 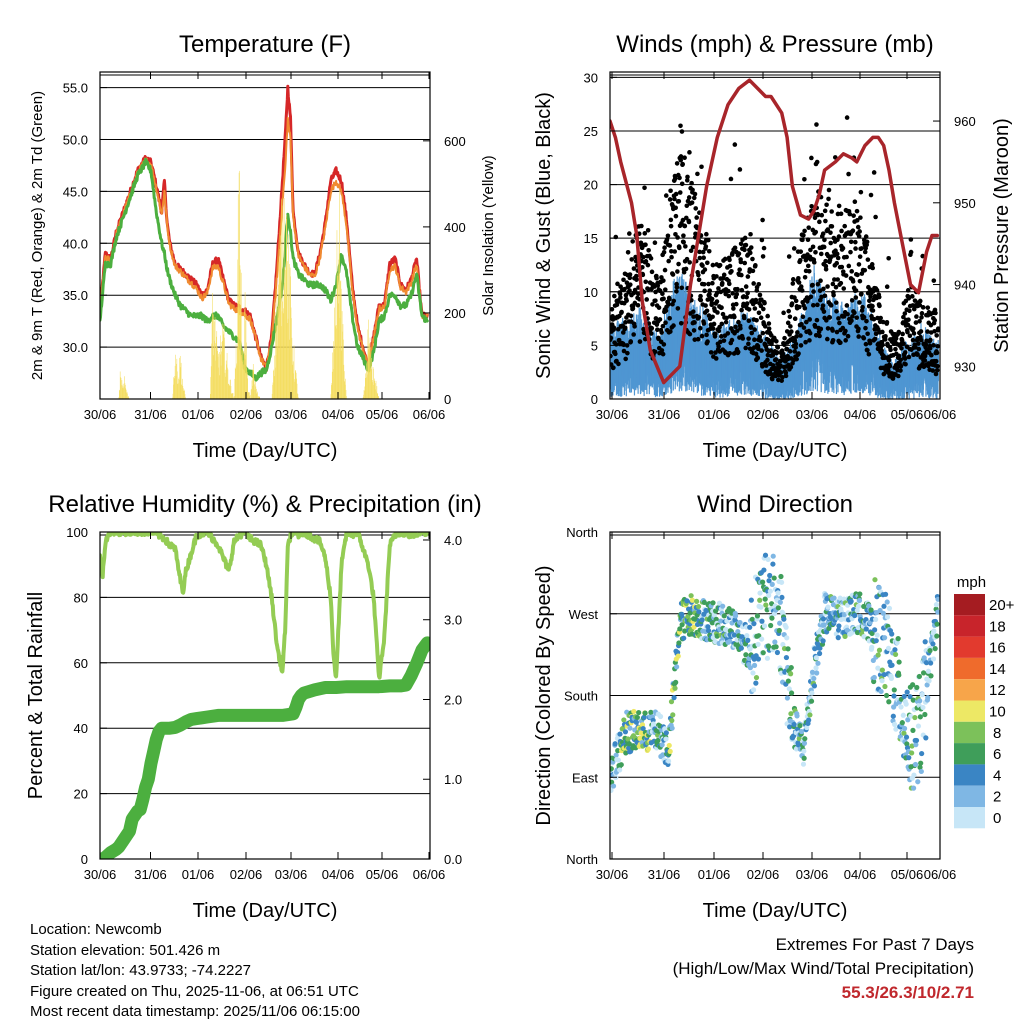 What do you see at coordinates (907, 414) in the screenshot?
I see `x-tick-label: 05/06` at bounding box center [907, 414].